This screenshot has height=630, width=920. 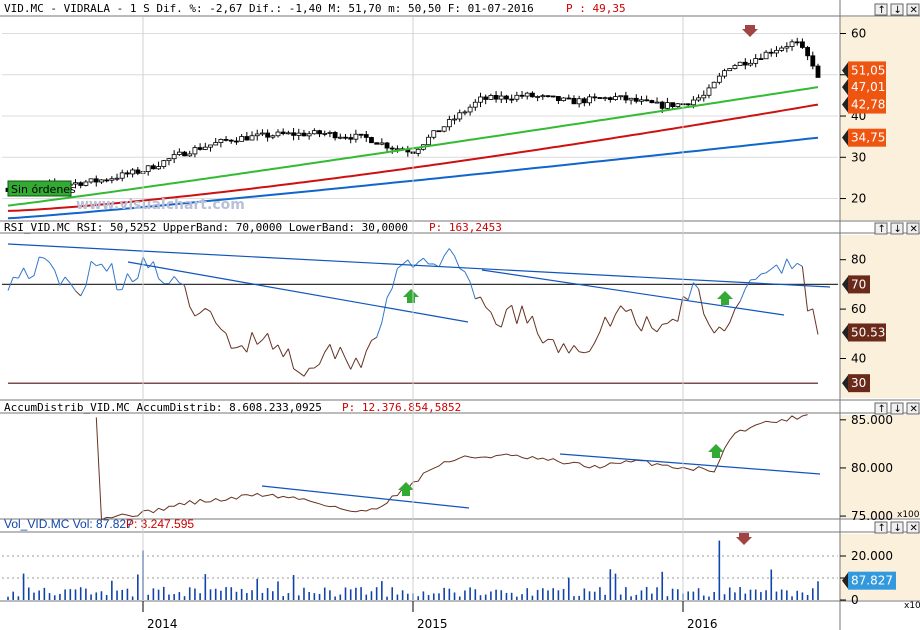 I want to click on rsi-trendline, so click(x=298, y=292).